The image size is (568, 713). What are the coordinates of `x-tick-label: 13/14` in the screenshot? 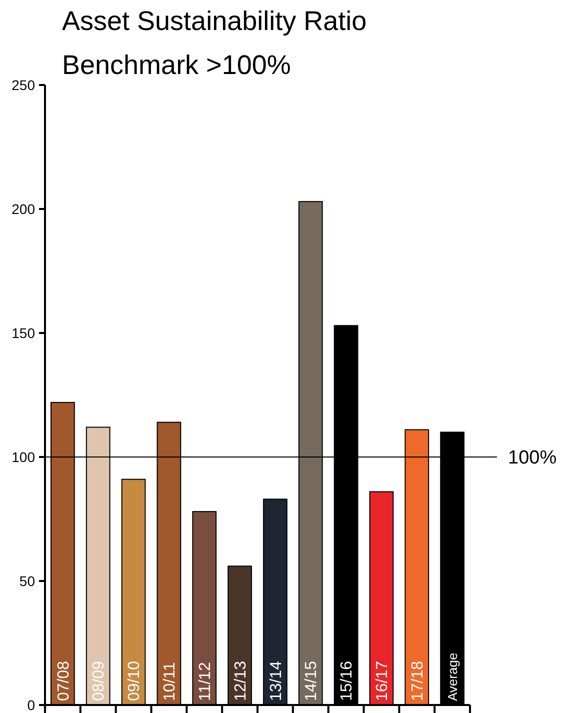 It's located at (276, 680).